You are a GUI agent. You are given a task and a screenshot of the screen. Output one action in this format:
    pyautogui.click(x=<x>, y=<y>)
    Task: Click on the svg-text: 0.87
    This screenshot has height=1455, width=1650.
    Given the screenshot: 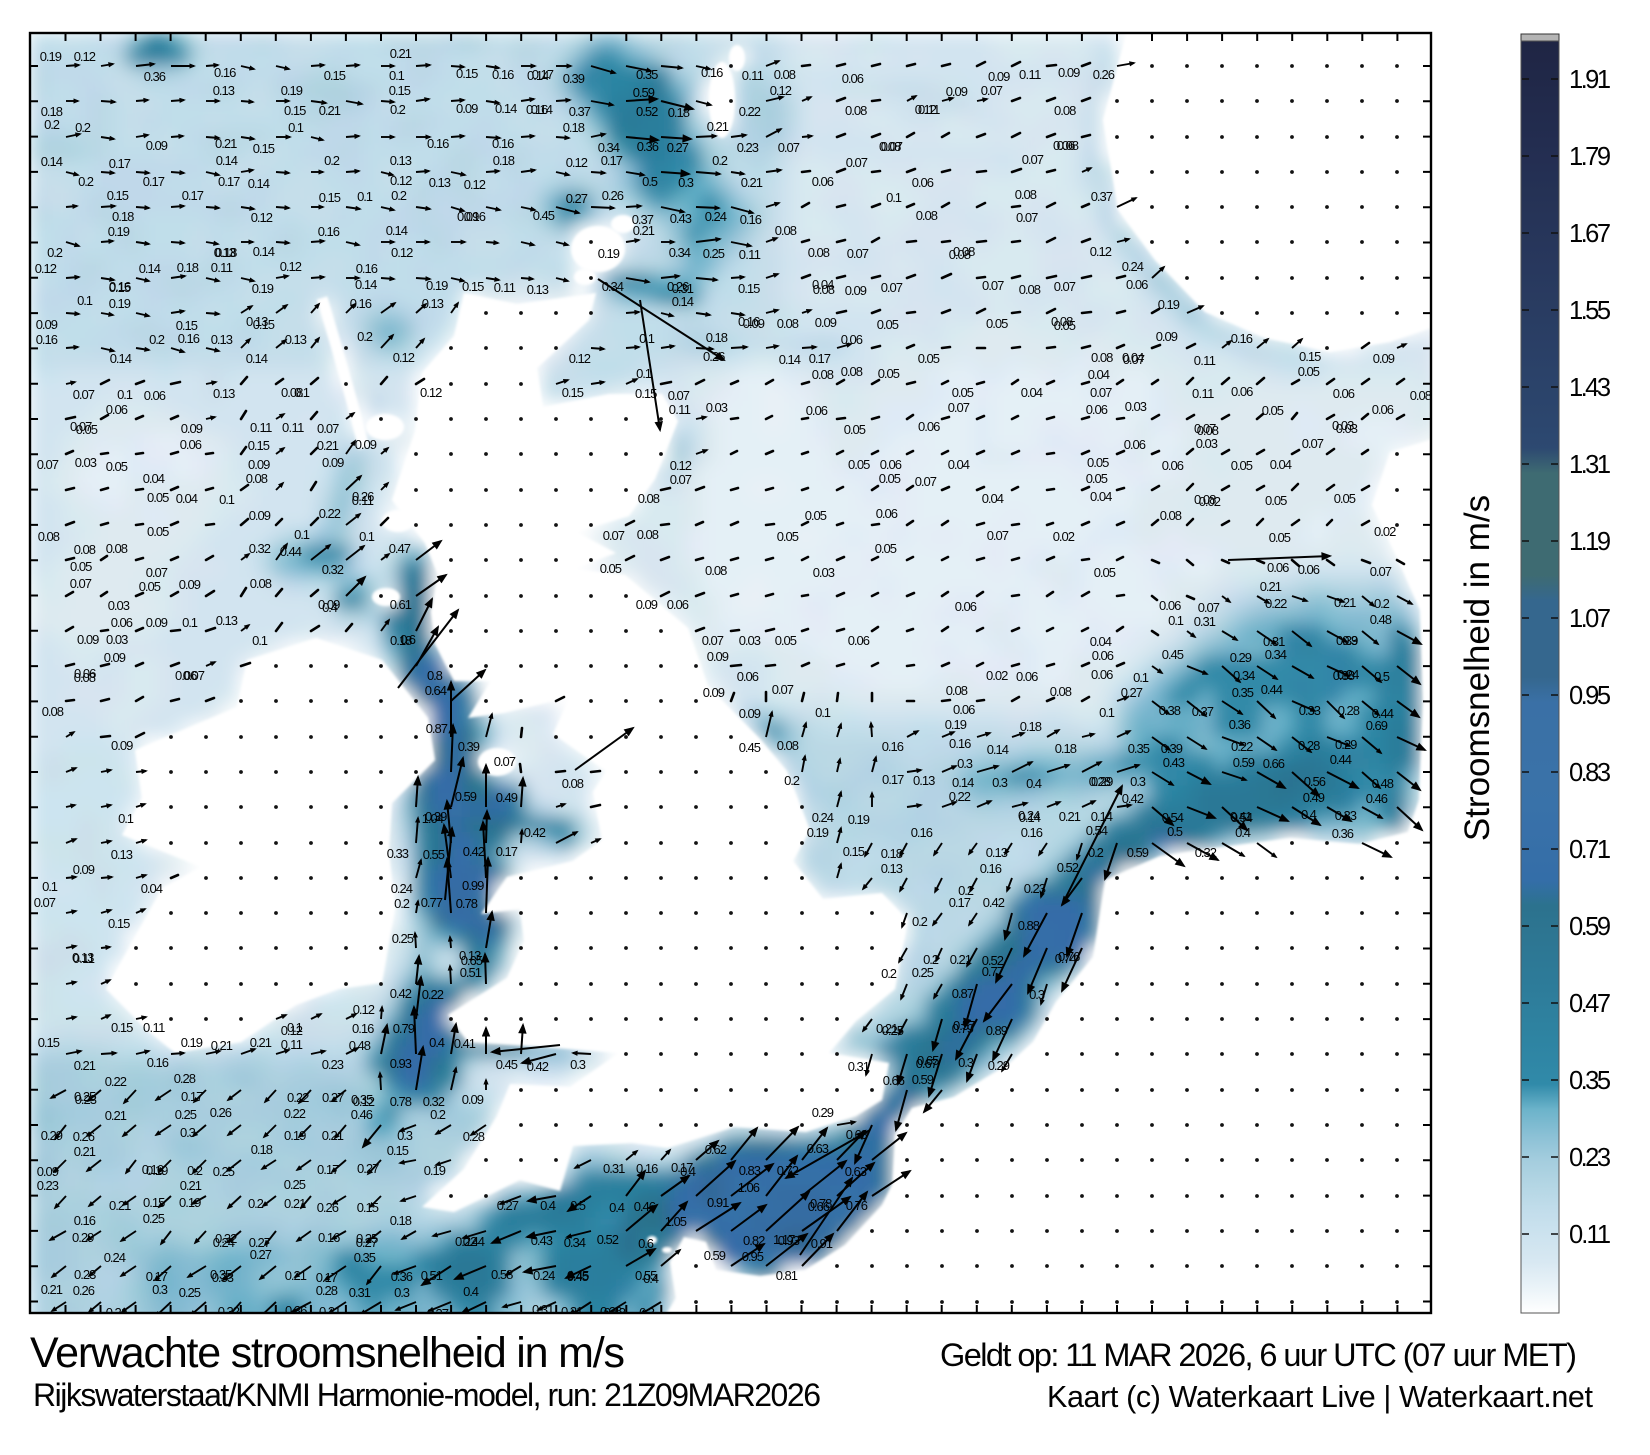 What is the action you would take?
    pyautogui.click(x=437, y=728)
    